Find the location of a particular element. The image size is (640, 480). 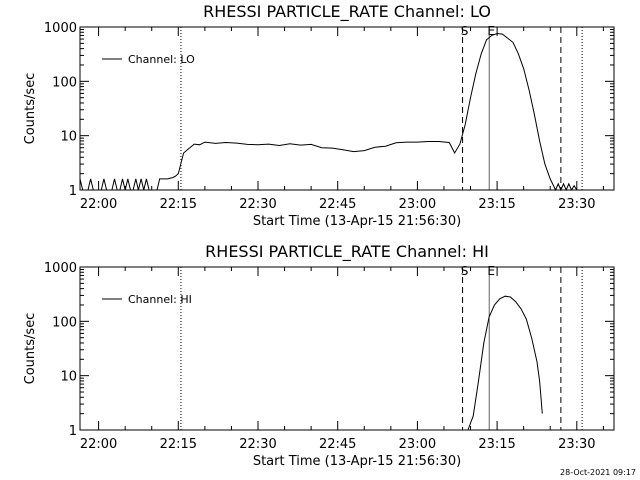

chart-title: RHESSI PARTICLE_RATE Channel: HI is located at coordinates (347, 252).